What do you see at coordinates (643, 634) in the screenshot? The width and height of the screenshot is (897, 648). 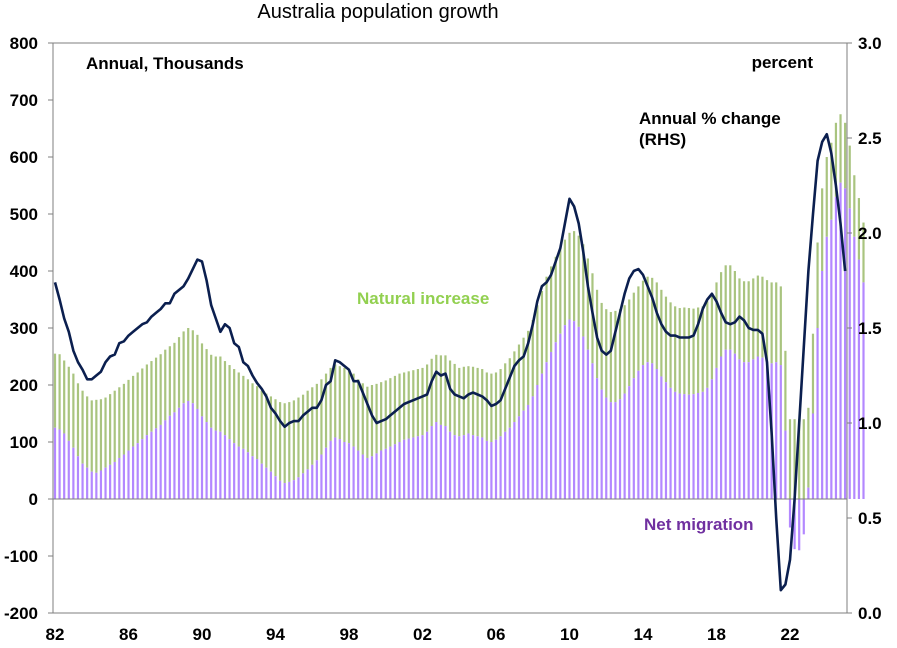 I see `x-tick-label: 14` at bounding box center [643, 634].